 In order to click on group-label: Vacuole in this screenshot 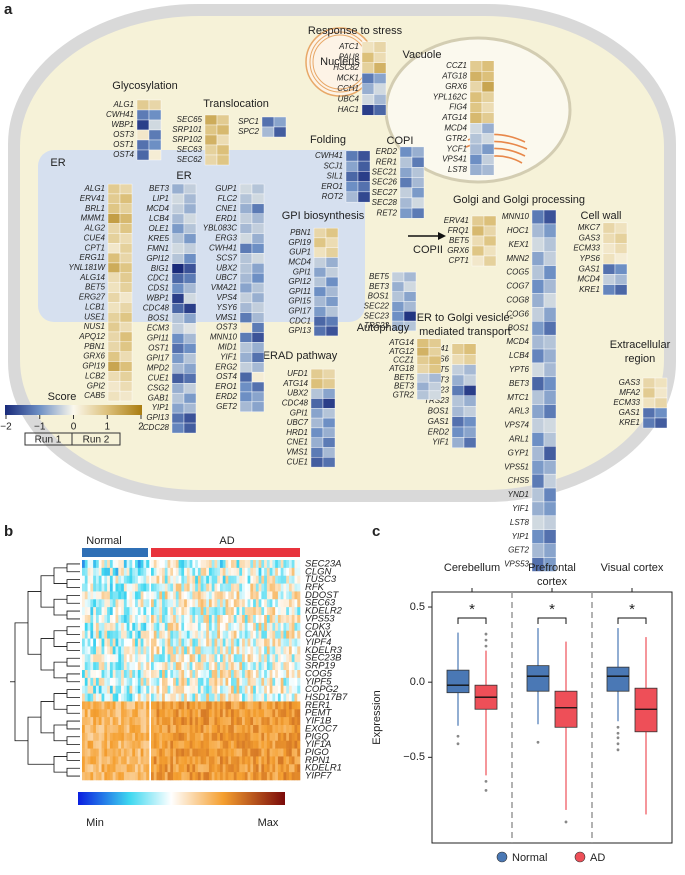, I will do `click(422, 55)`.